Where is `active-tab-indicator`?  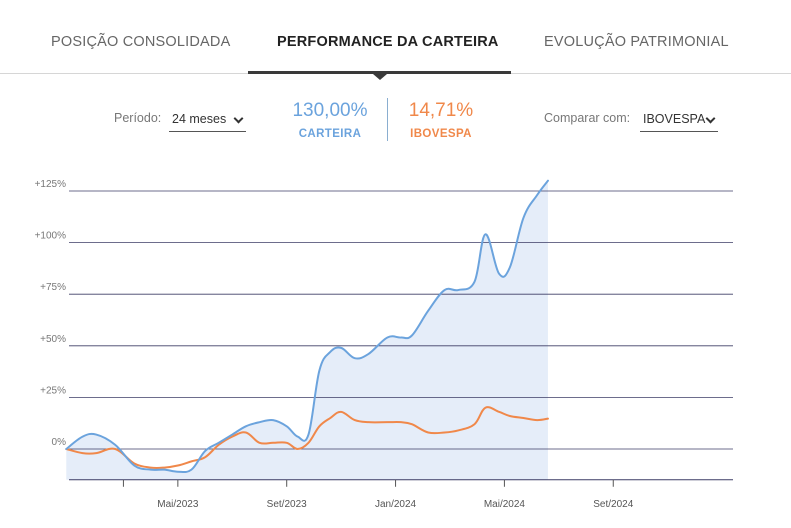 active-tab-indicator is located at coordinates (379, 72).